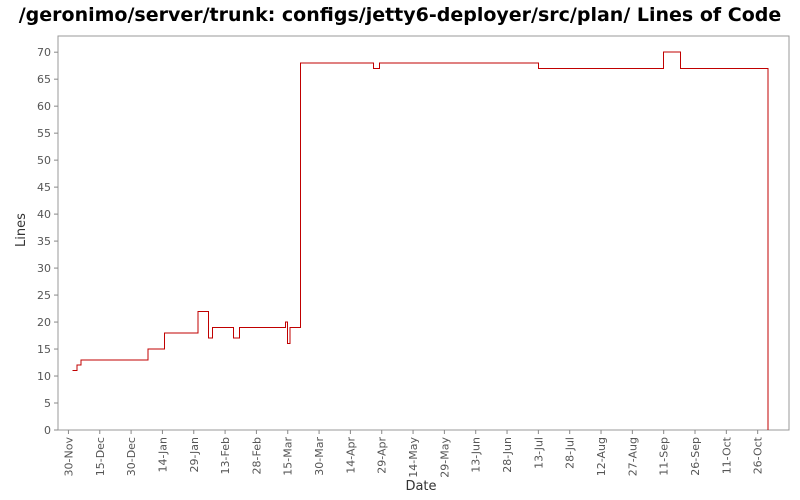 This screenshot has width=800, height=500. What do you see at coordinates (44, 322) in the screenshot?
I see `y-tick-label: 20` at bounding box center [44, 322].